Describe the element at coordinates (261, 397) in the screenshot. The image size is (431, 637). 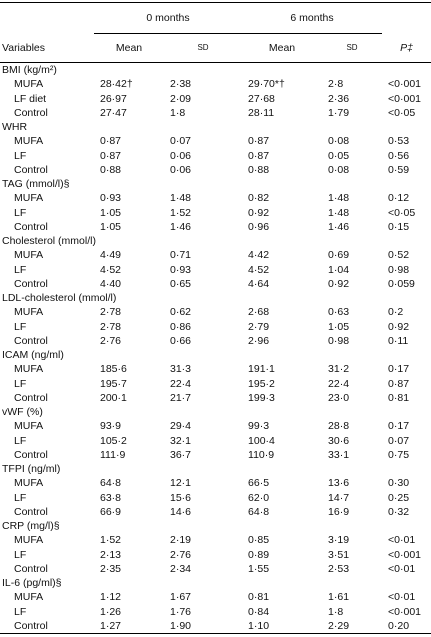
I see `cell: 199·3` at that location.